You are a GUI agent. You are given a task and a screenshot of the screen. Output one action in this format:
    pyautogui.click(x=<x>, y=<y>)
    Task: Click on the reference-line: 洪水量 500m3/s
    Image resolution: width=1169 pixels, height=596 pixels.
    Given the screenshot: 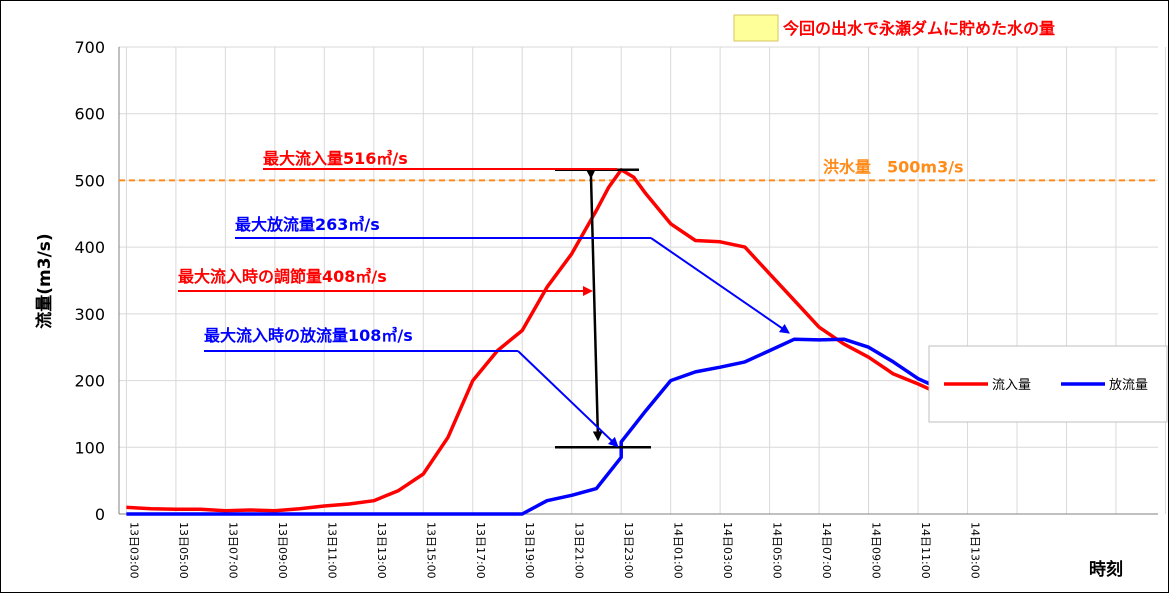 What is the action you would take?
    pyautogui.click(x=638, y=169)
    